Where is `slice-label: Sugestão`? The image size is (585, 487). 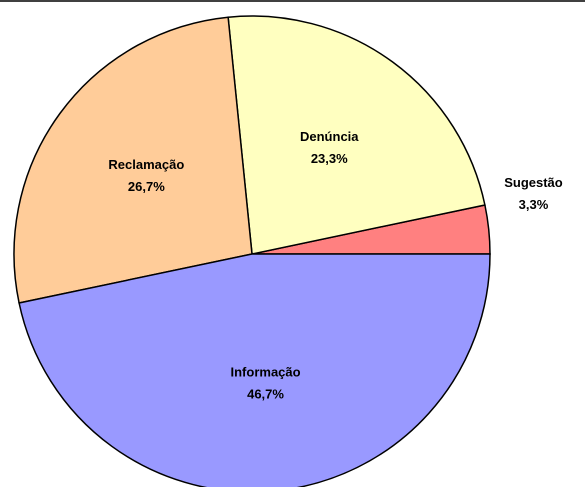
slice-label: Sugestão is located at coordinates (533, 182).